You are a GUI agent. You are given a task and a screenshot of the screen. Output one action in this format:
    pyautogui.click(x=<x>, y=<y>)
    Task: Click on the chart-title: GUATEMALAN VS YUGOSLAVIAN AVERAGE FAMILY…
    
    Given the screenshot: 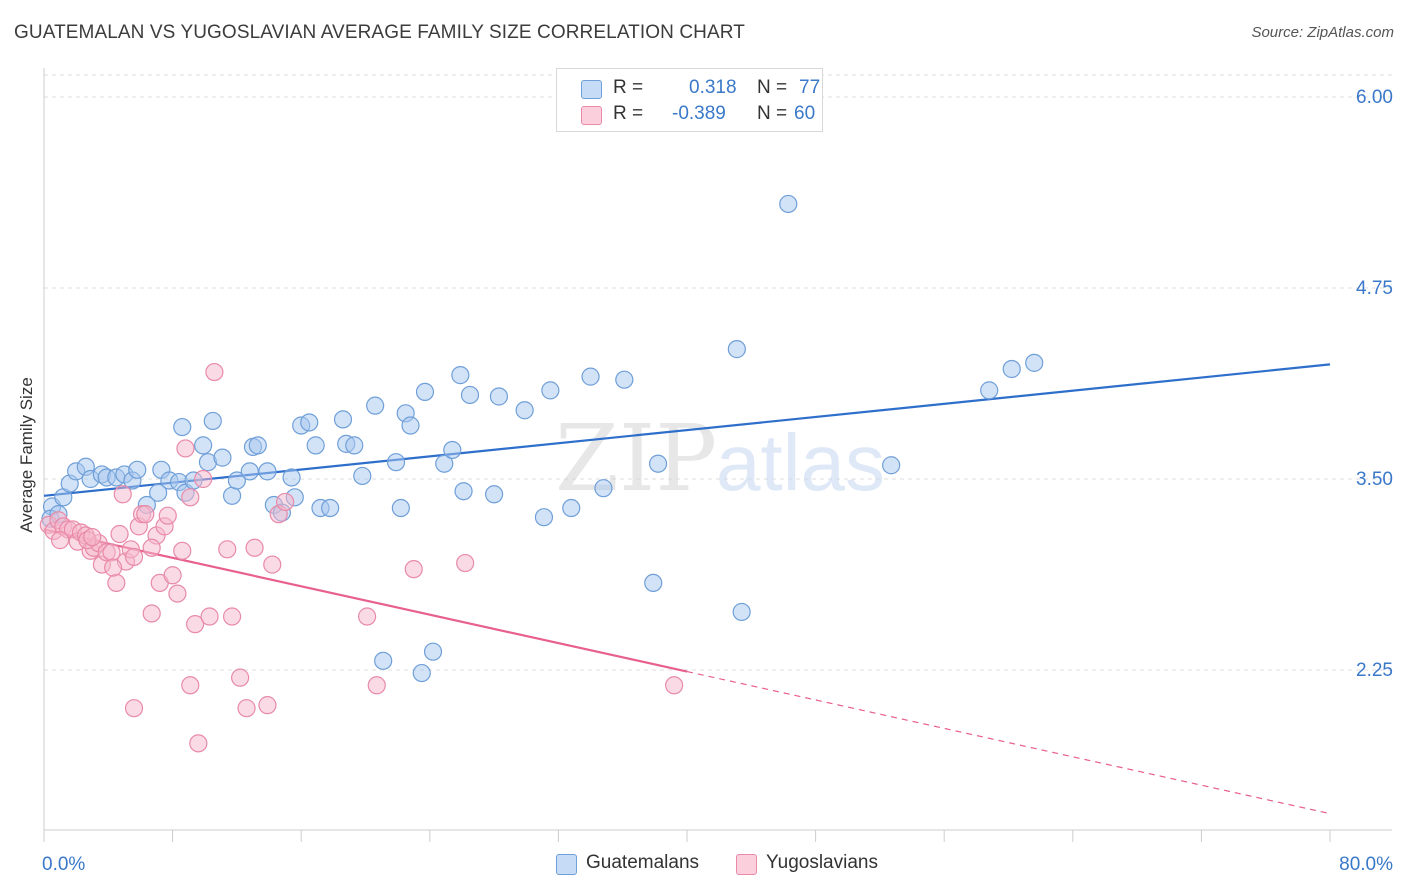 What is the action you would take?
    pyautogui.click(x=379, y=32)
    